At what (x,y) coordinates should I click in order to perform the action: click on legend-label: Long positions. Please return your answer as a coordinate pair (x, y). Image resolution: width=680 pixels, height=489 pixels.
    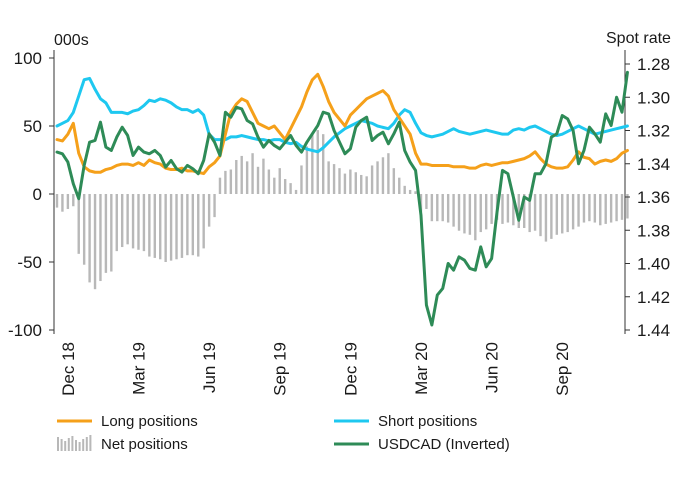
    Looking at the image, I should click on (149, 421).